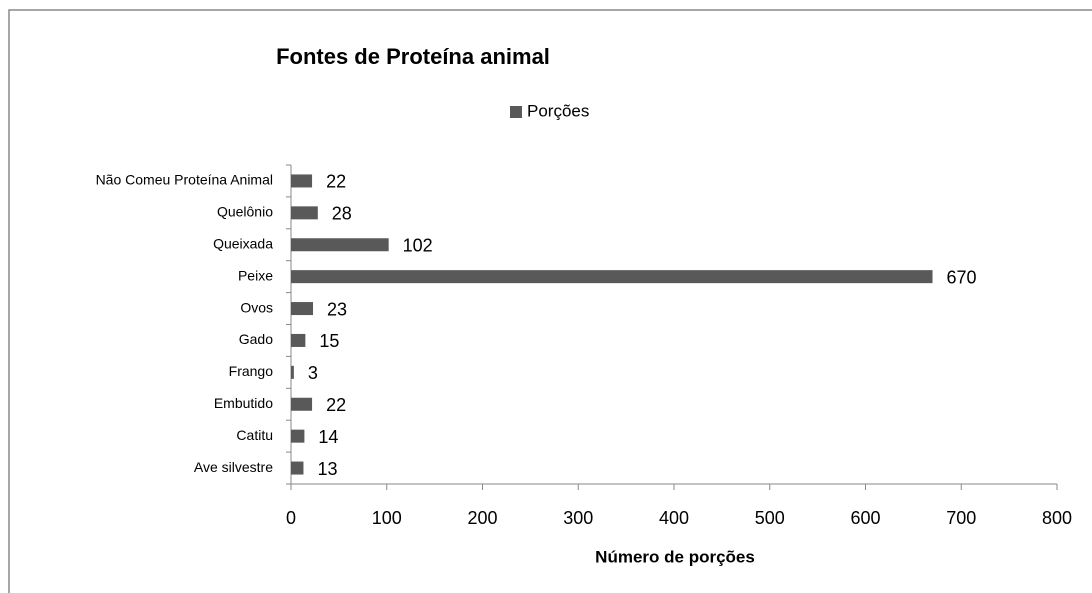 This screenshot has height=593, width=1092. Describe the element at coordinates (243, 403) in the screenshot. I see `y-tick-label: Embutido` at that location.